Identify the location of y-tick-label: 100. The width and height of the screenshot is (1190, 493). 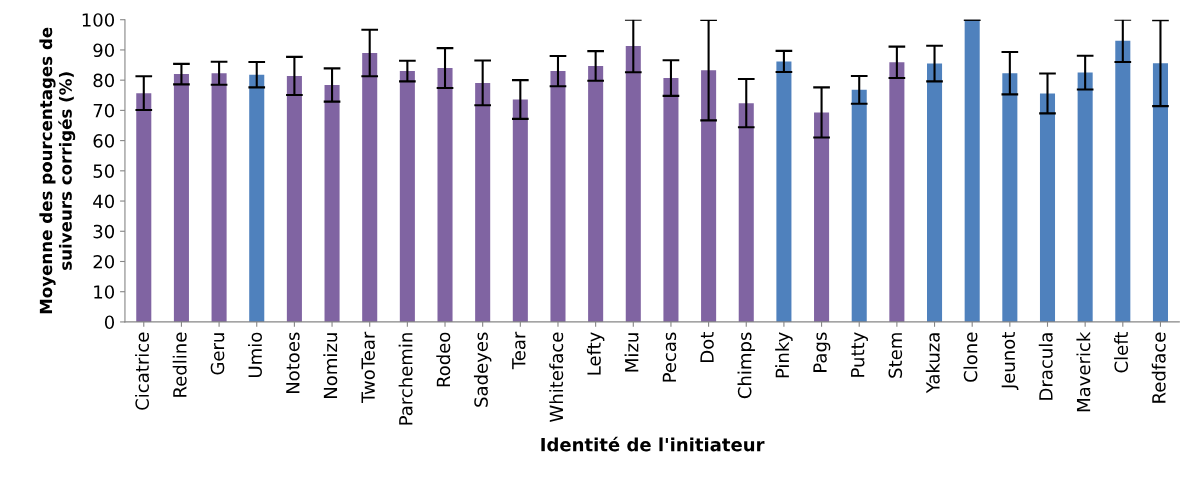
(98, 20).